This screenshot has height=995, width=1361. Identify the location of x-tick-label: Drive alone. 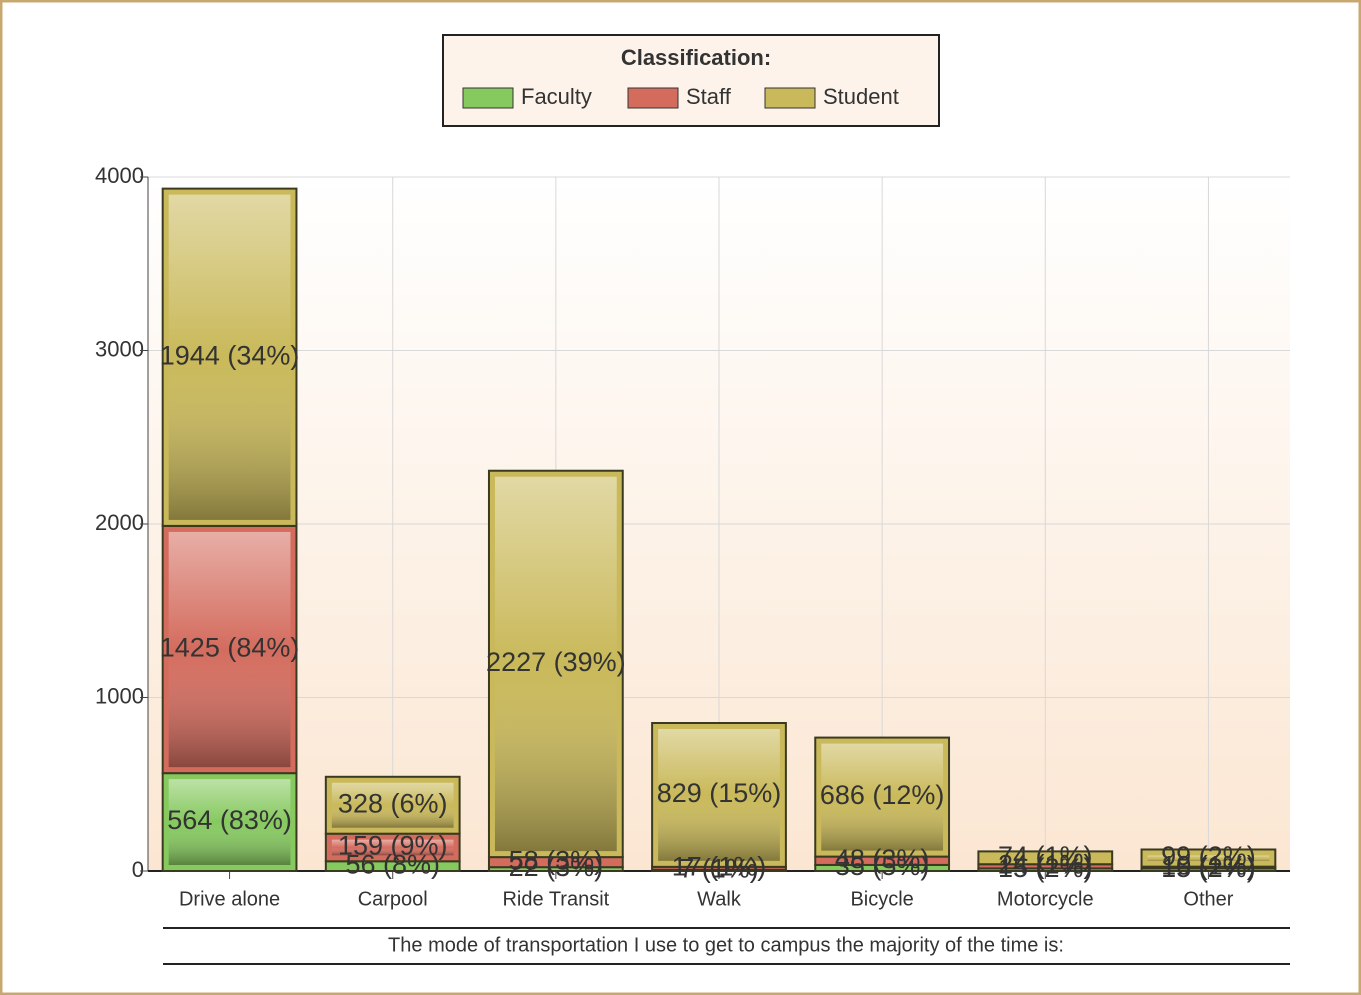
(229, 899).